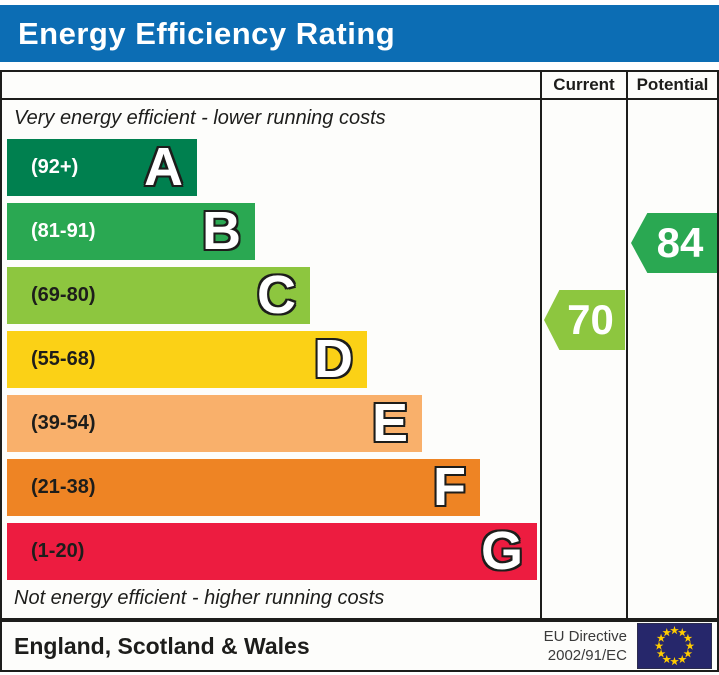 The width and height of the screenshot is (719, 675). What do you see at coordinates (583, 359) in the screenshot?
I see `current-column: 70` at bounding box center [583, 359].